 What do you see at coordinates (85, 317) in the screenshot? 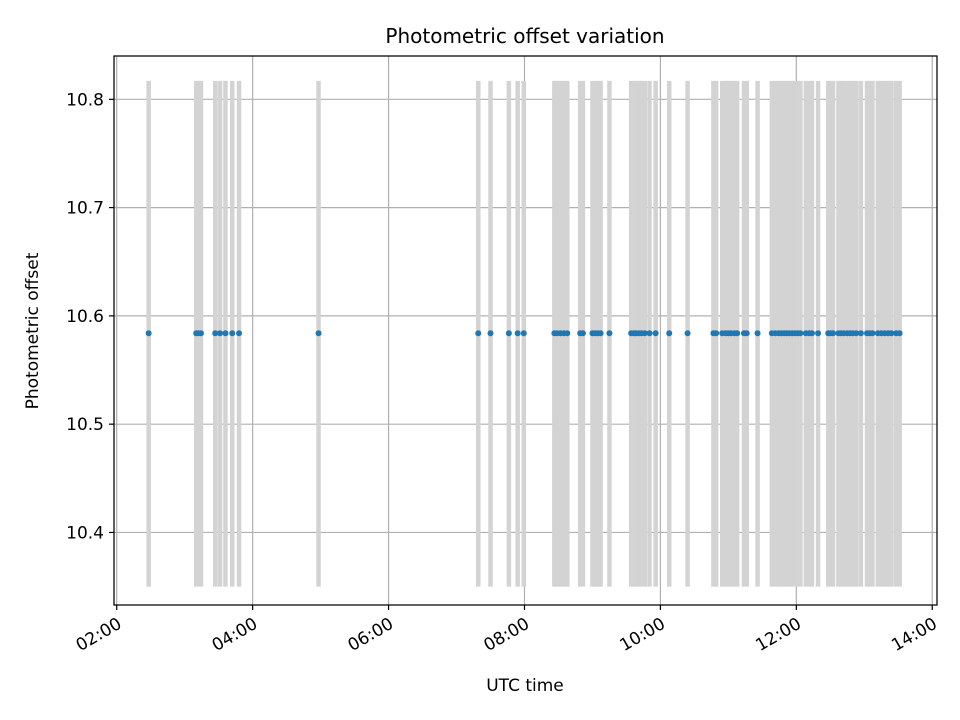
I see `y-tick-label: 10.6` at bounding box center [85, 317].